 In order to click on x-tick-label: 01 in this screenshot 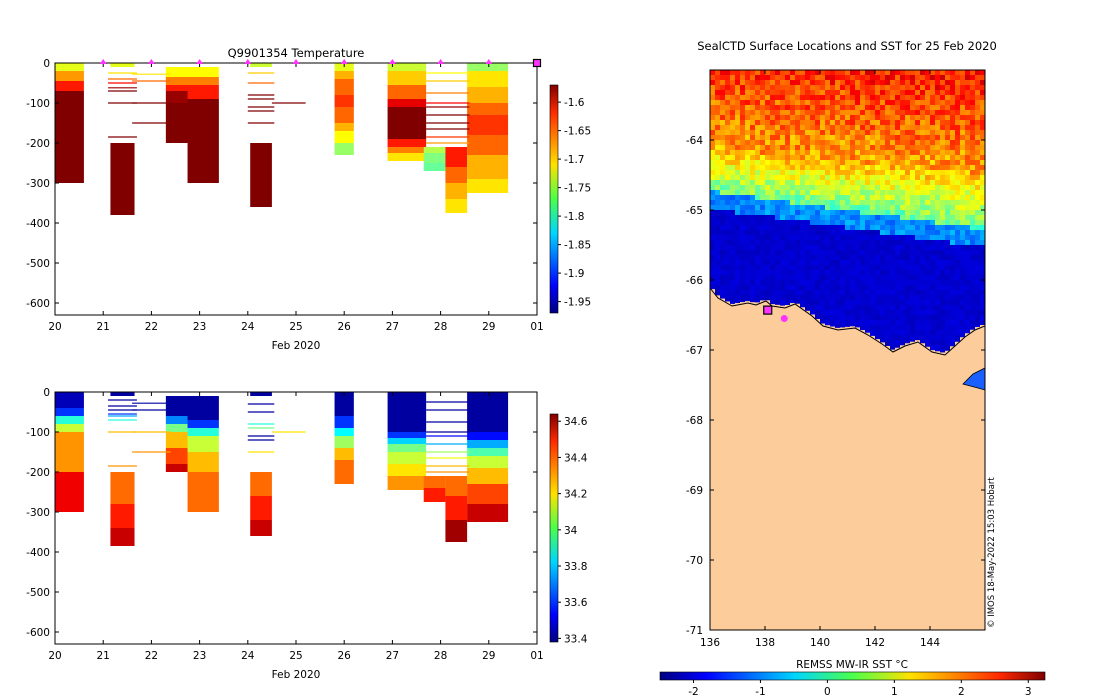, I will do `click(536, 656)`.